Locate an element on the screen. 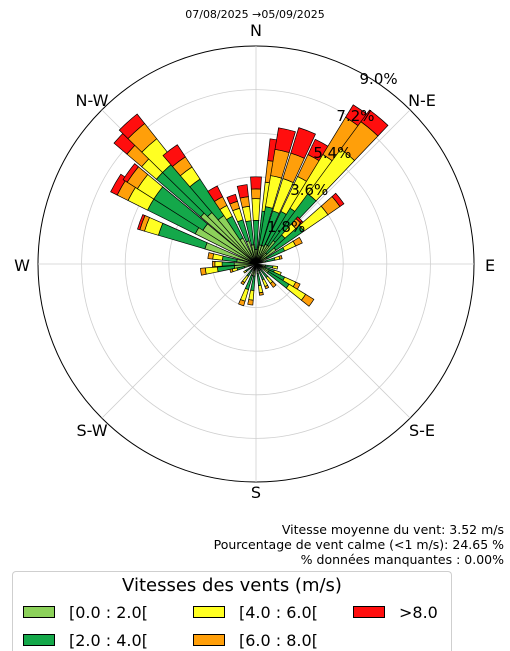 This screenshot has height=651, width=510. direction-label: S-W is located at coordinates (91, 430).